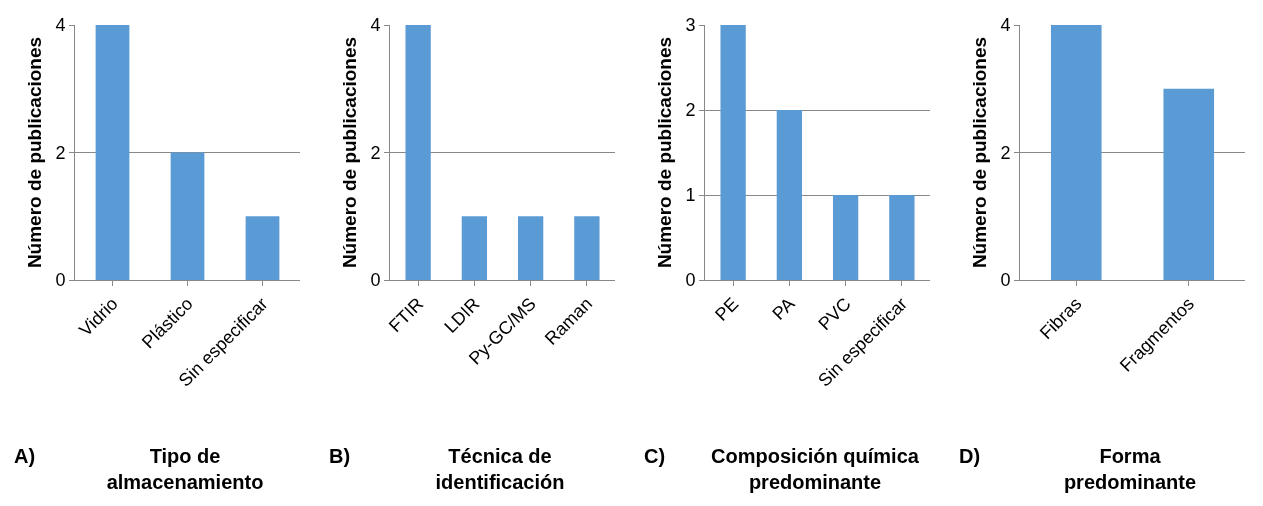 The width and height of the screenshot is (1263, 506). What do you see at coordinates (690, 195) in the screenshot?
I see `y-tick-label: 1` at bounding box center [690, 195].